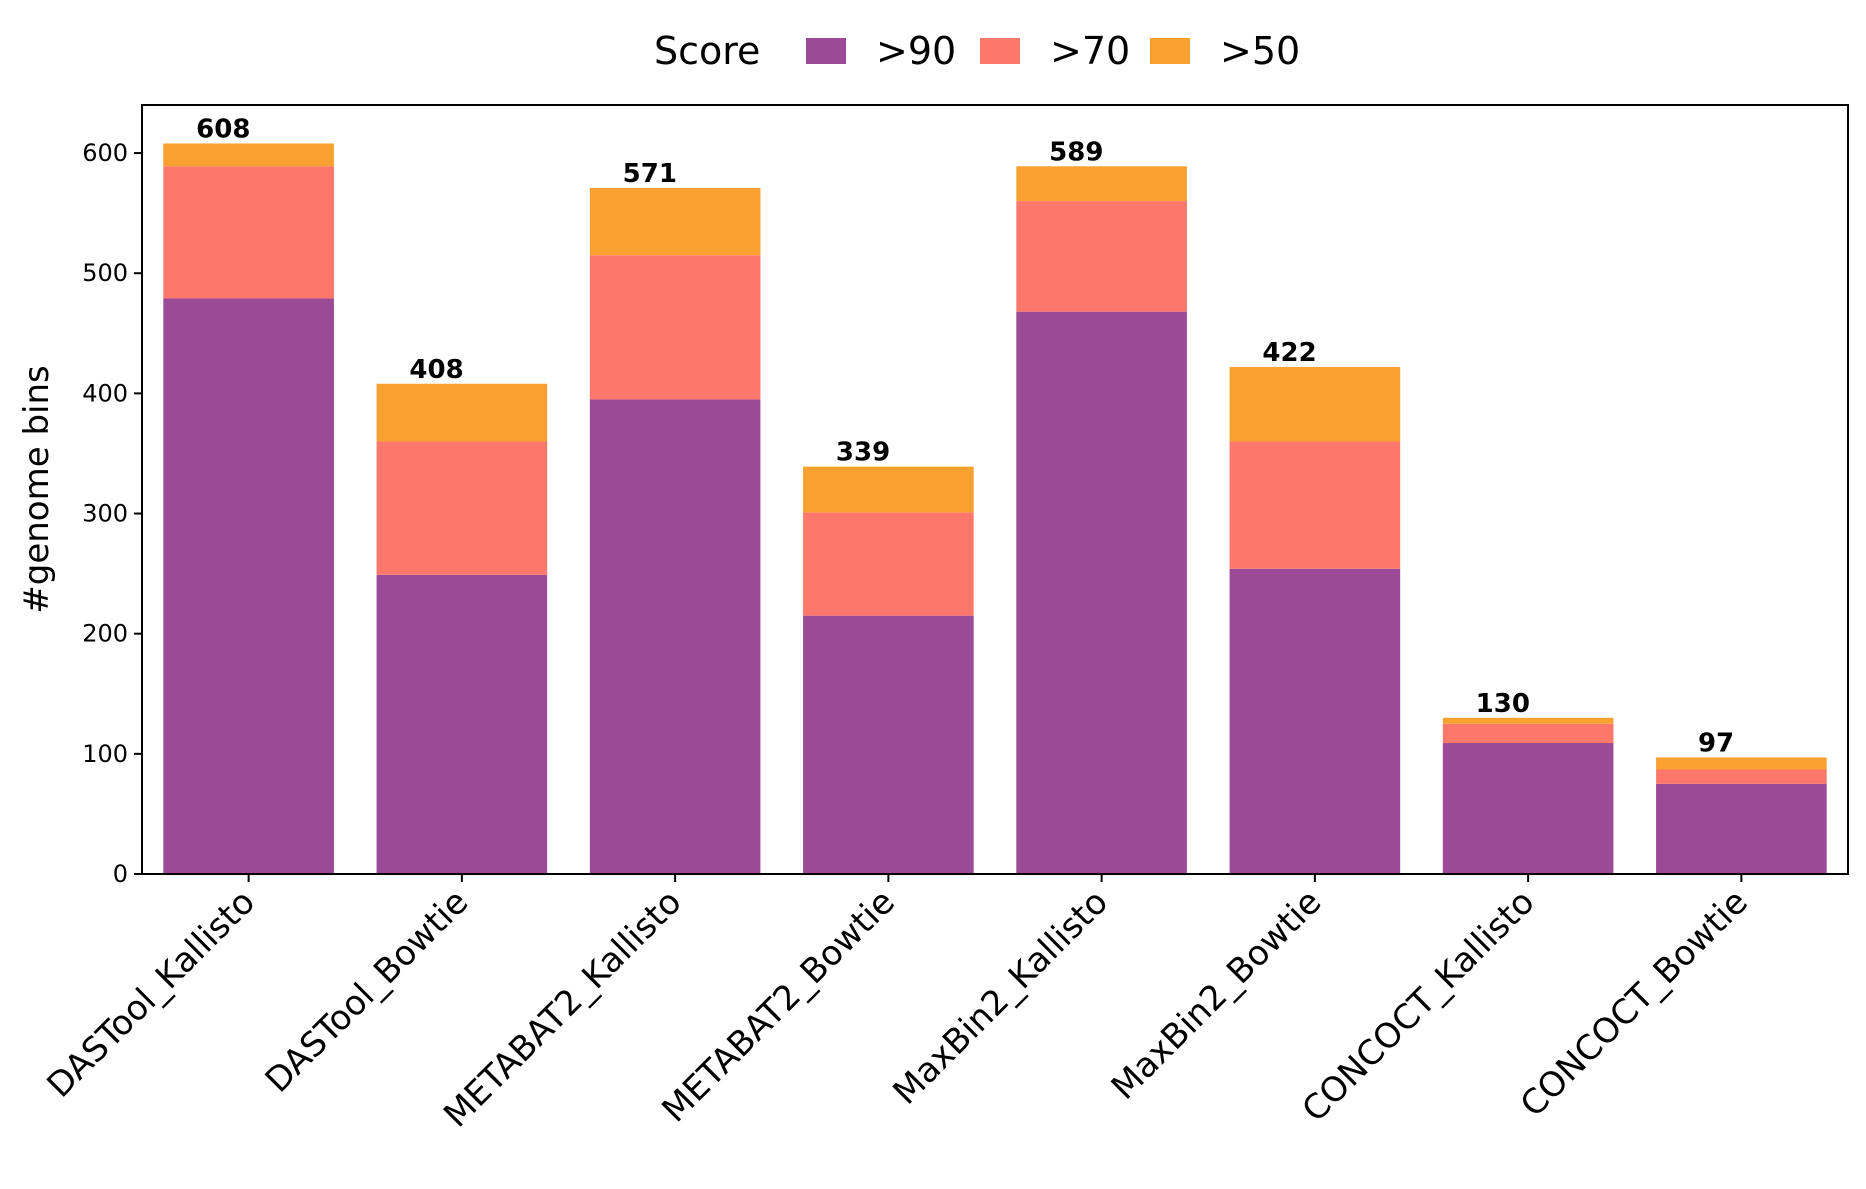  I want to click on legend-label: >50, so click(1260, 51).